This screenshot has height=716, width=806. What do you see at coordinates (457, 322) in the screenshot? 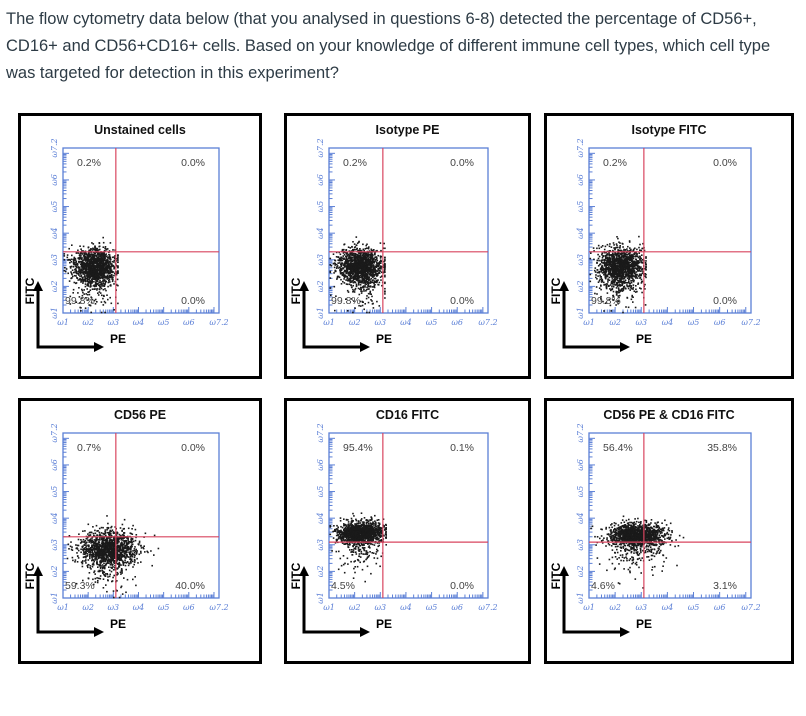
I see `x-tick-label: ω6` at bounding box center [457, 322].